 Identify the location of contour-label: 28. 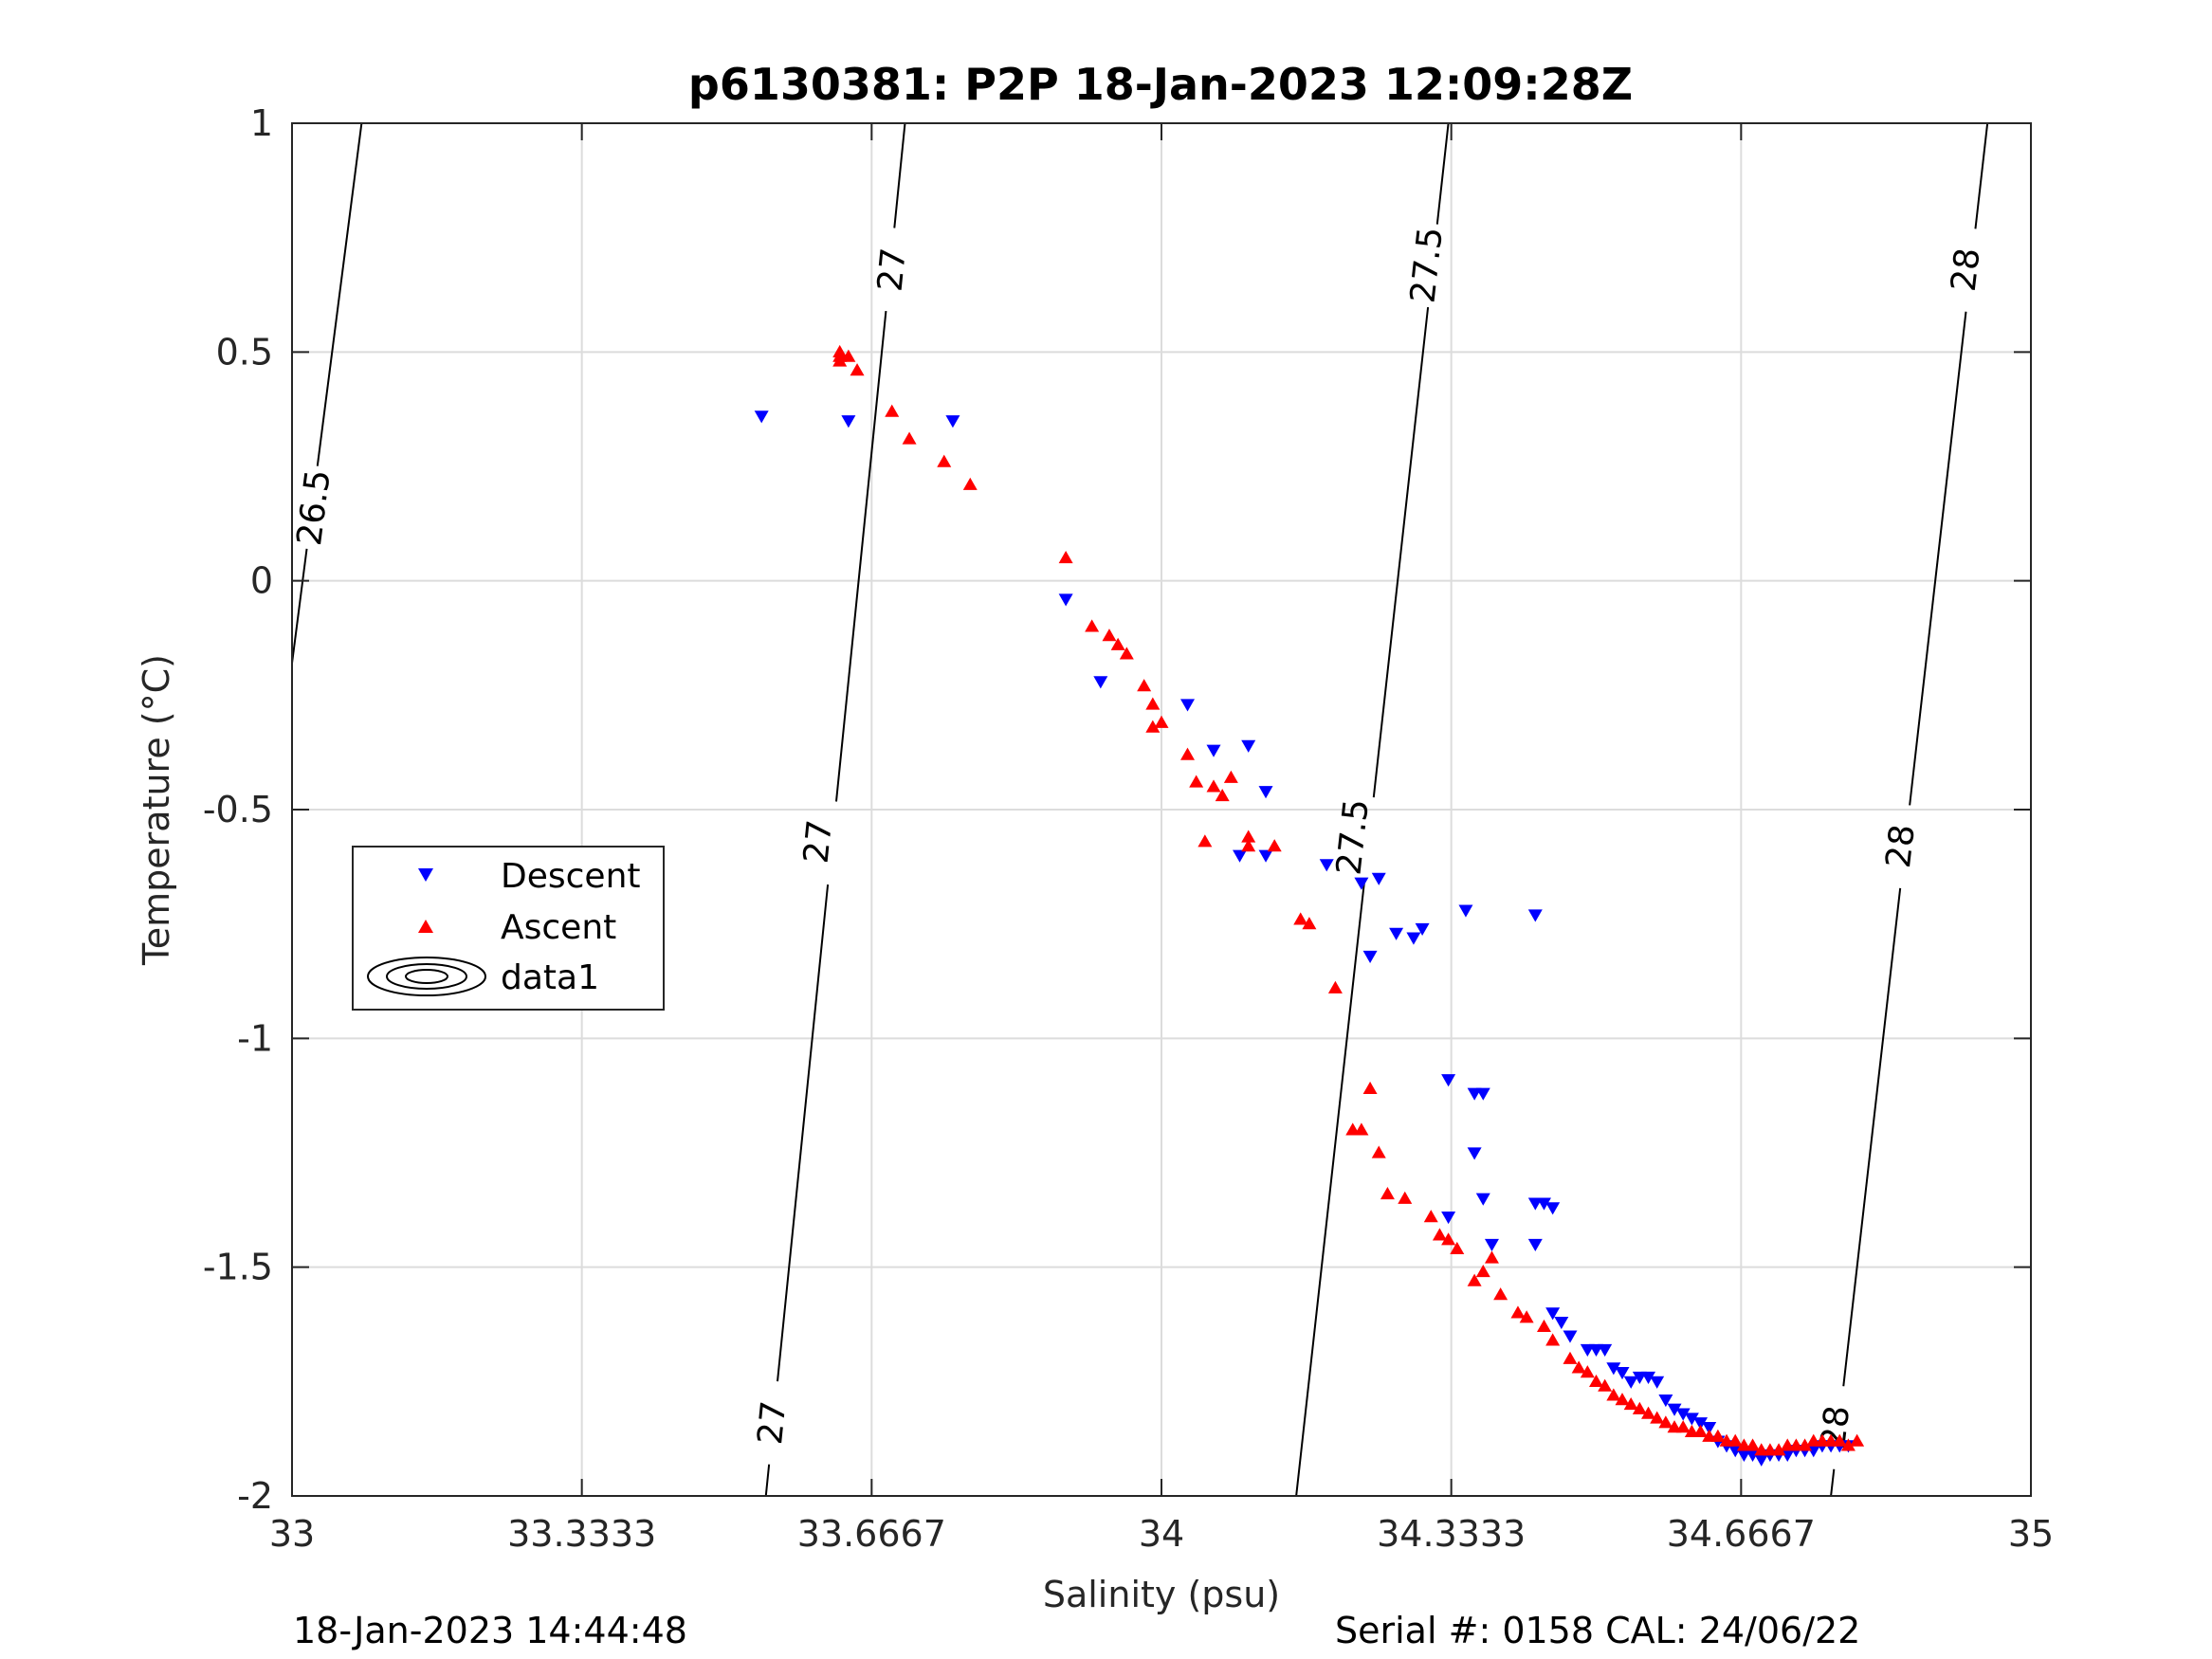
(1966, 269).